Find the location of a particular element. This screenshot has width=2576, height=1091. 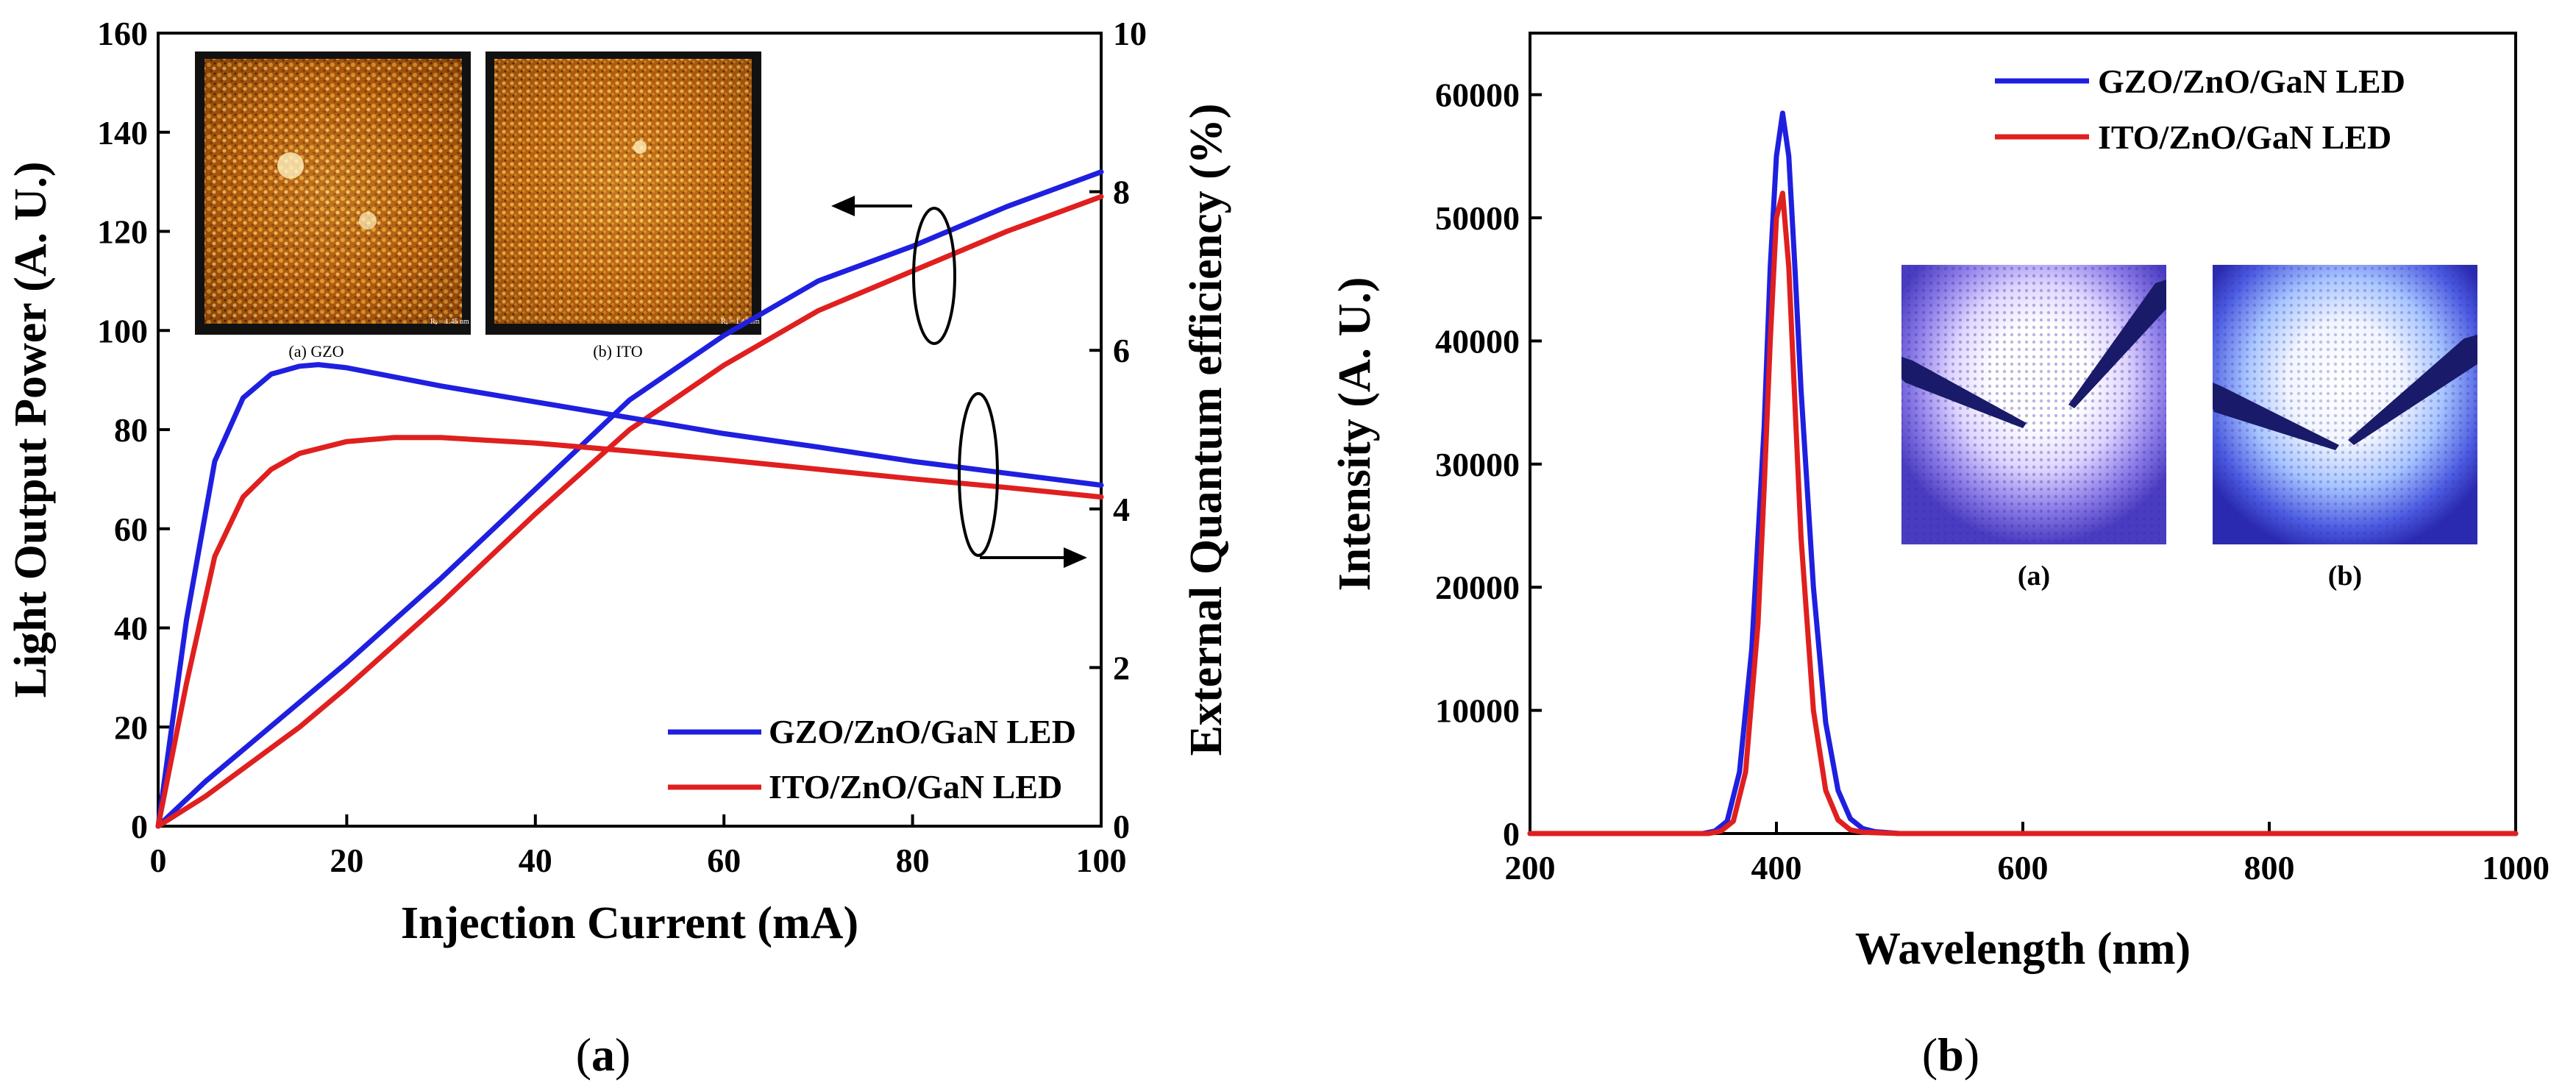

b-x-tick-label: 200 is located at coordinates (1530, 867).